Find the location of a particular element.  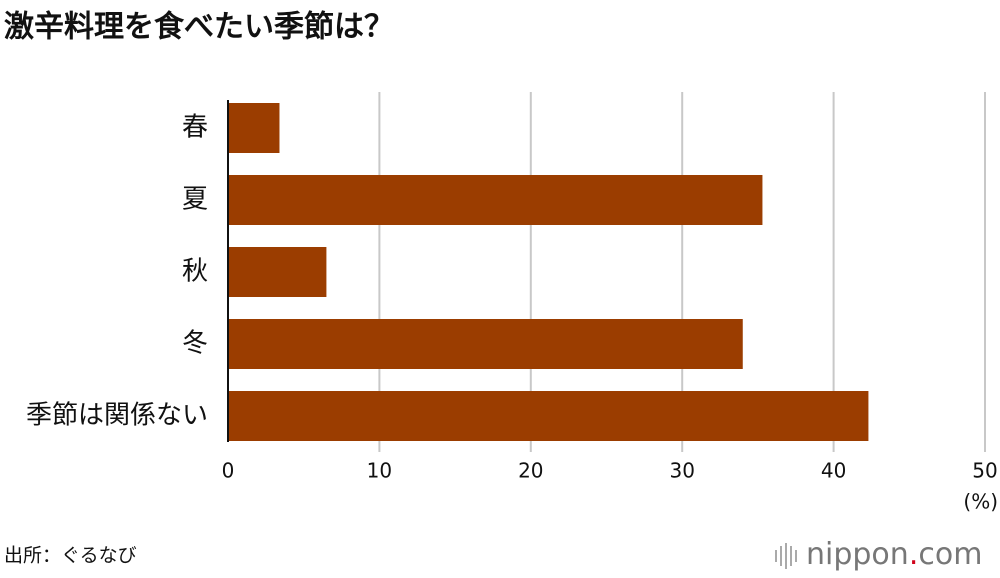

chart-title: 激辛料理を食べたい季節は？ is located at coordinates (199, 27).